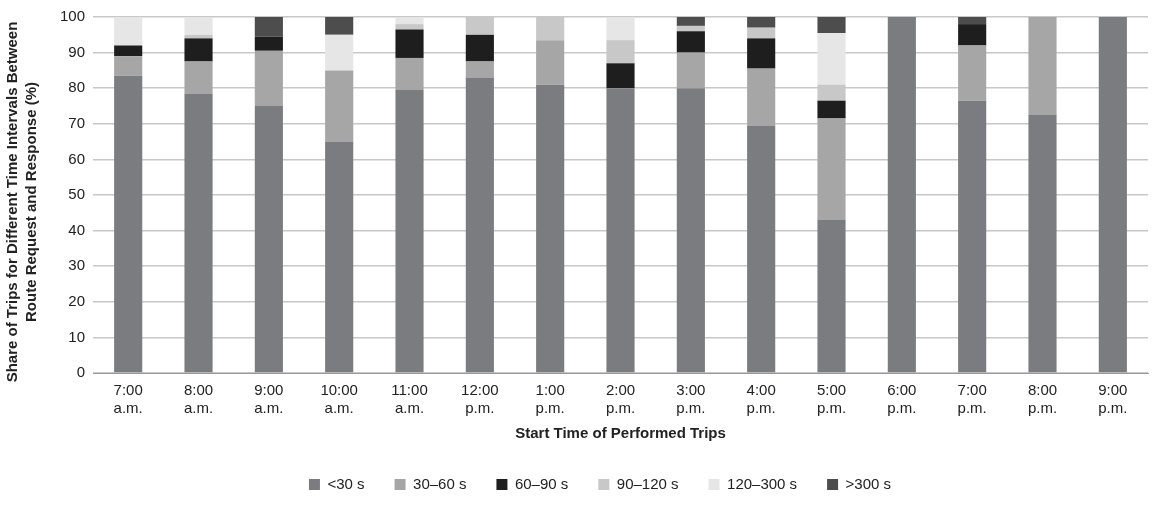 The width and height of the screenshot is (1158, 506). I want to click on y-tick-label: 70, so click(77, 122).